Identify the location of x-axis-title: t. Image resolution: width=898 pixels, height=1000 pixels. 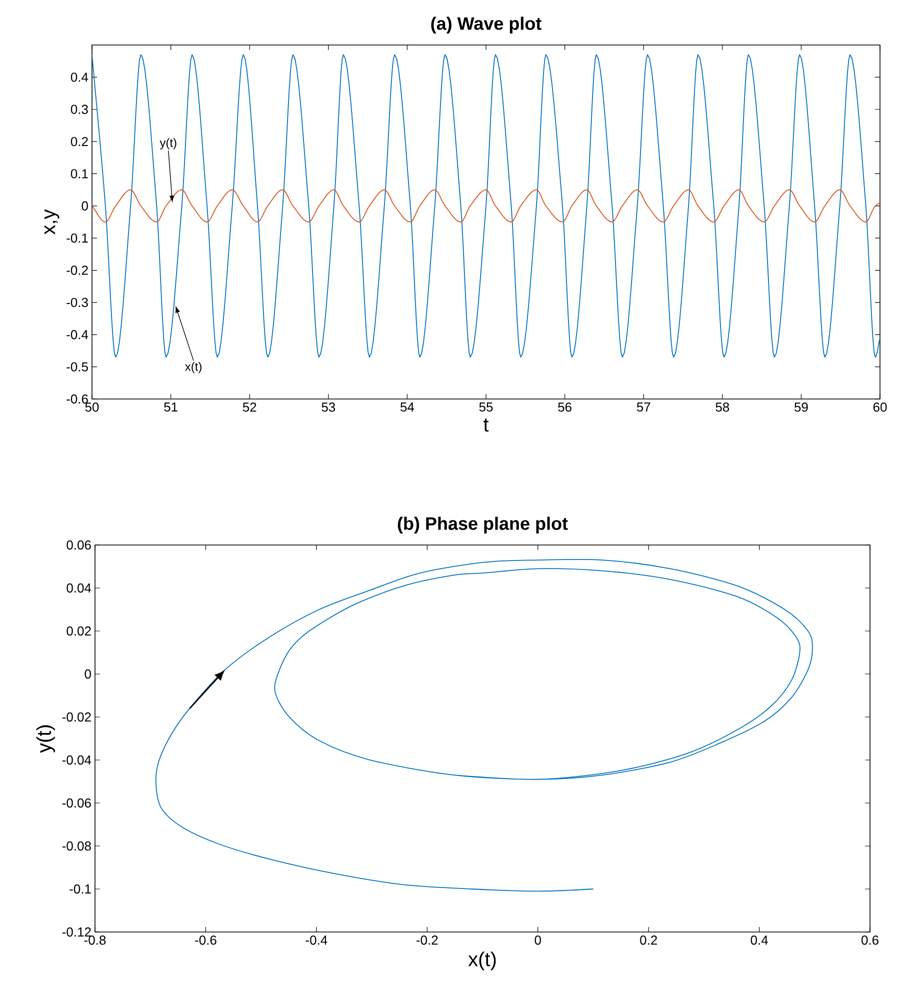
(486, 425).